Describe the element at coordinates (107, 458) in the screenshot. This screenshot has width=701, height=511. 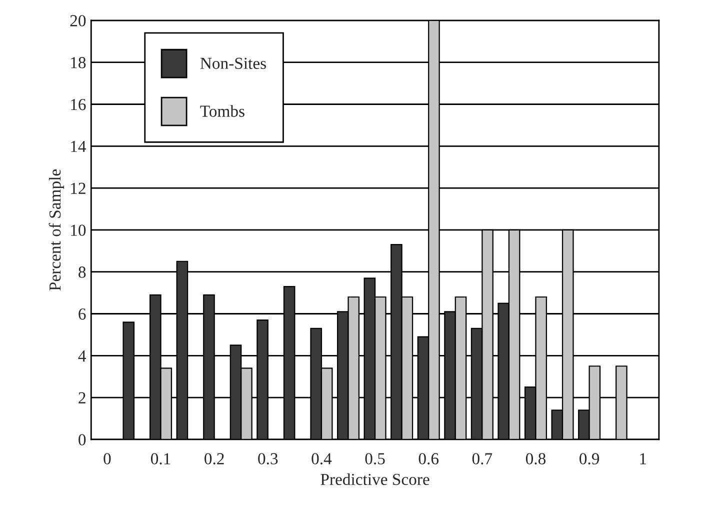
I see `x-tick-label: 0` at that location.